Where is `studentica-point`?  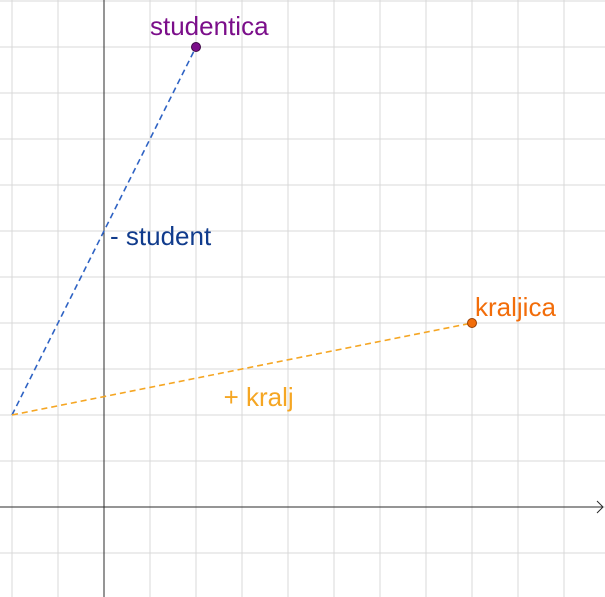
studentica-point is located at coordinates (196, 47).